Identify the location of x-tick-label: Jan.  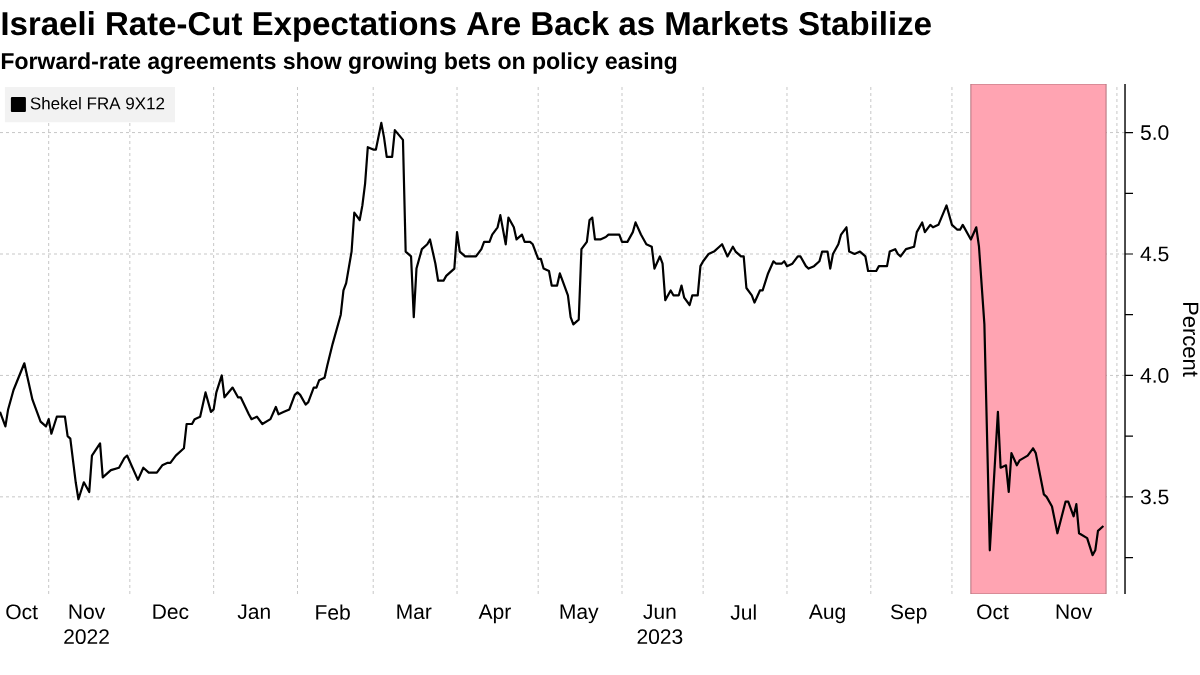
(253, 612).